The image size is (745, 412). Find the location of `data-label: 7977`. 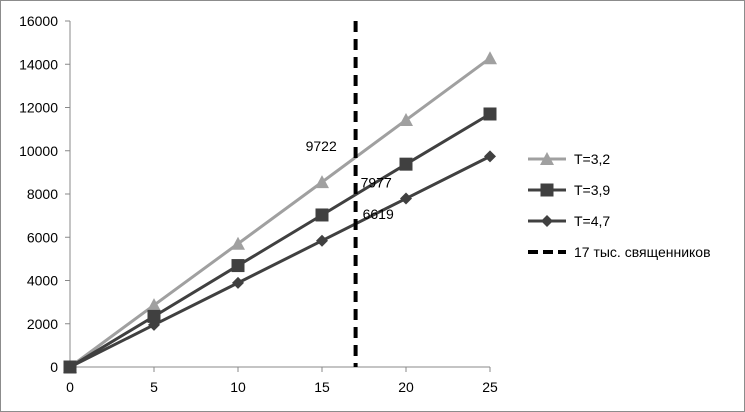

data-label: 7977 is located at coordinates (376, 182).